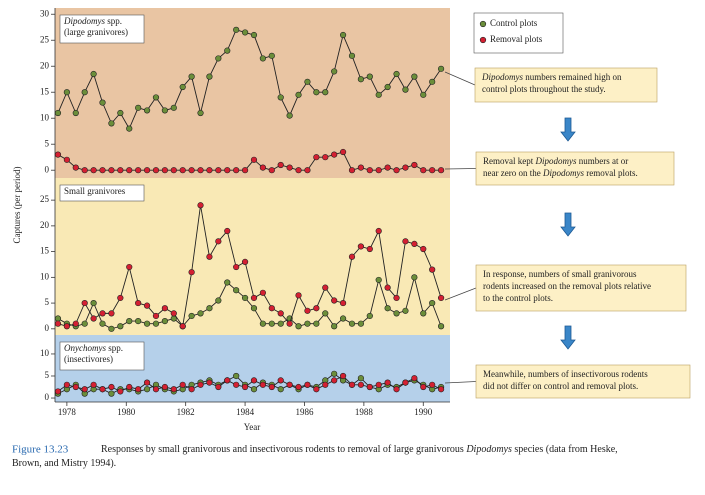 The width and height of the screenshot is (705, 495). Describe the element at coordinates (93, 348) in the screenshot. I see `panel-label: Onychomys spp.` at that location.